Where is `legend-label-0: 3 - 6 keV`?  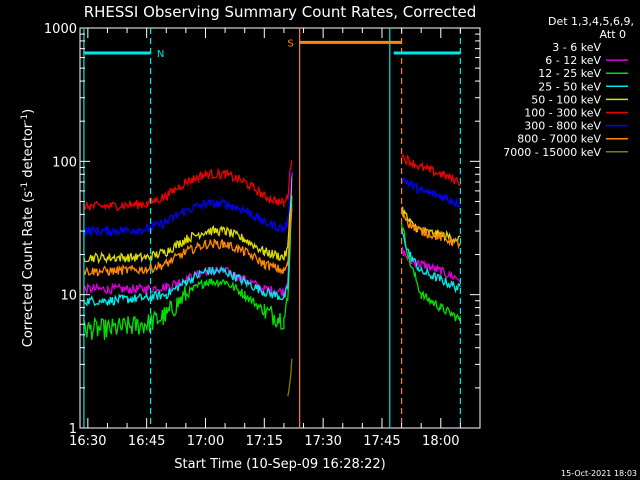 legend-label-0: 3 - 6 keV is located at coordinates (576, 47).